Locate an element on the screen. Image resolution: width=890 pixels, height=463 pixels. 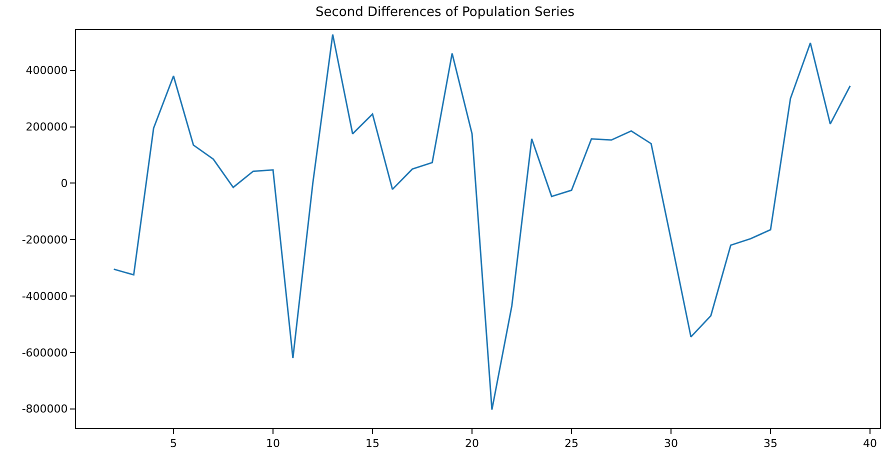
y-tick-label: 200000 is located at coordinates (47, 127).